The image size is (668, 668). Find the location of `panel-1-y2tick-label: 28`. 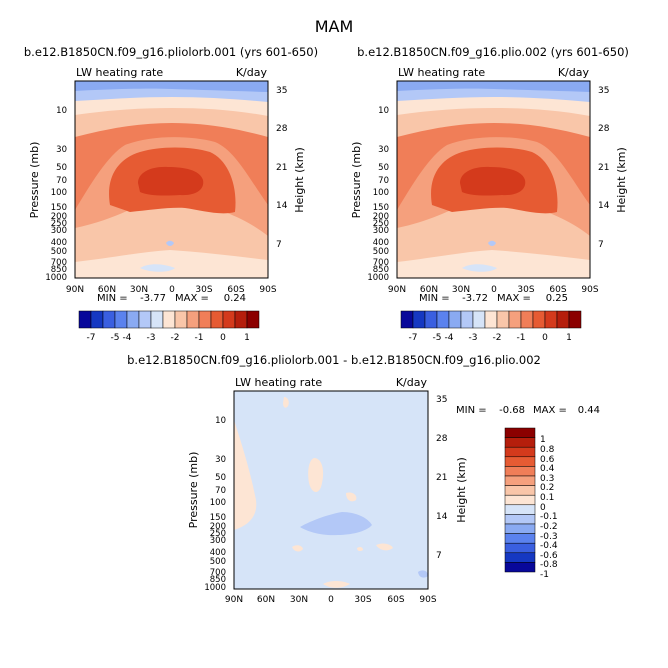

panel-1-y2tick-label: 28 is located at coordinates (282, 129).